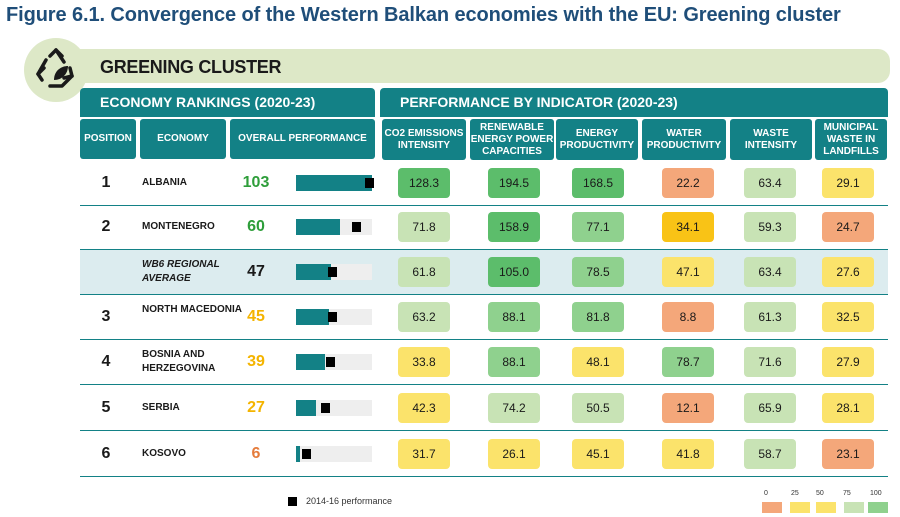 The height and width of the screenshot is (517, 900). What do you see at coordinates (598, 454) in the screenshot?
I see `indicator-value-cell: 45.1` at bounding box center [598, 454].